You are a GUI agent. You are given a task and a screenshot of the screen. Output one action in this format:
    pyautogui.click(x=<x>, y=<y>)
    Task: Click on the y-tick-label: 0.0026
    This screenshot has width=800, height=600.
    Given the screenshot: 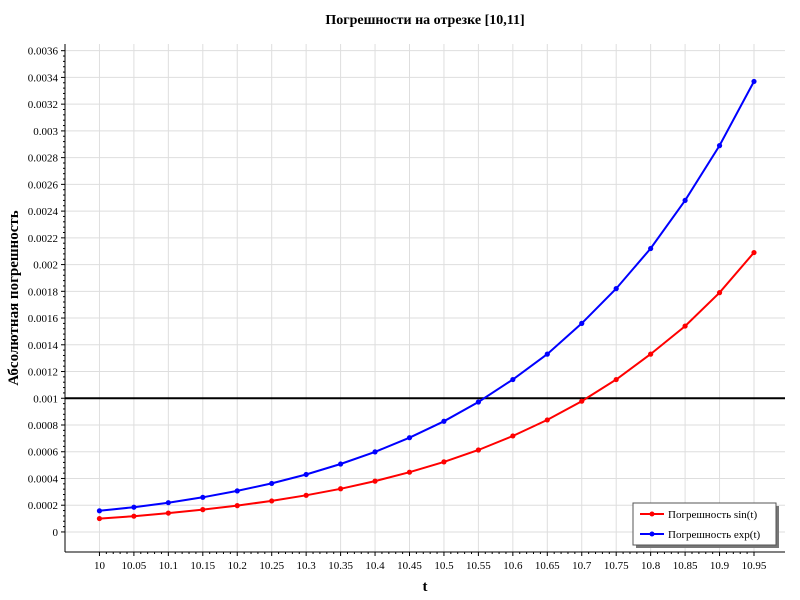 What is the action you would take?
    pyautogui.click(x=43, y=185)
    